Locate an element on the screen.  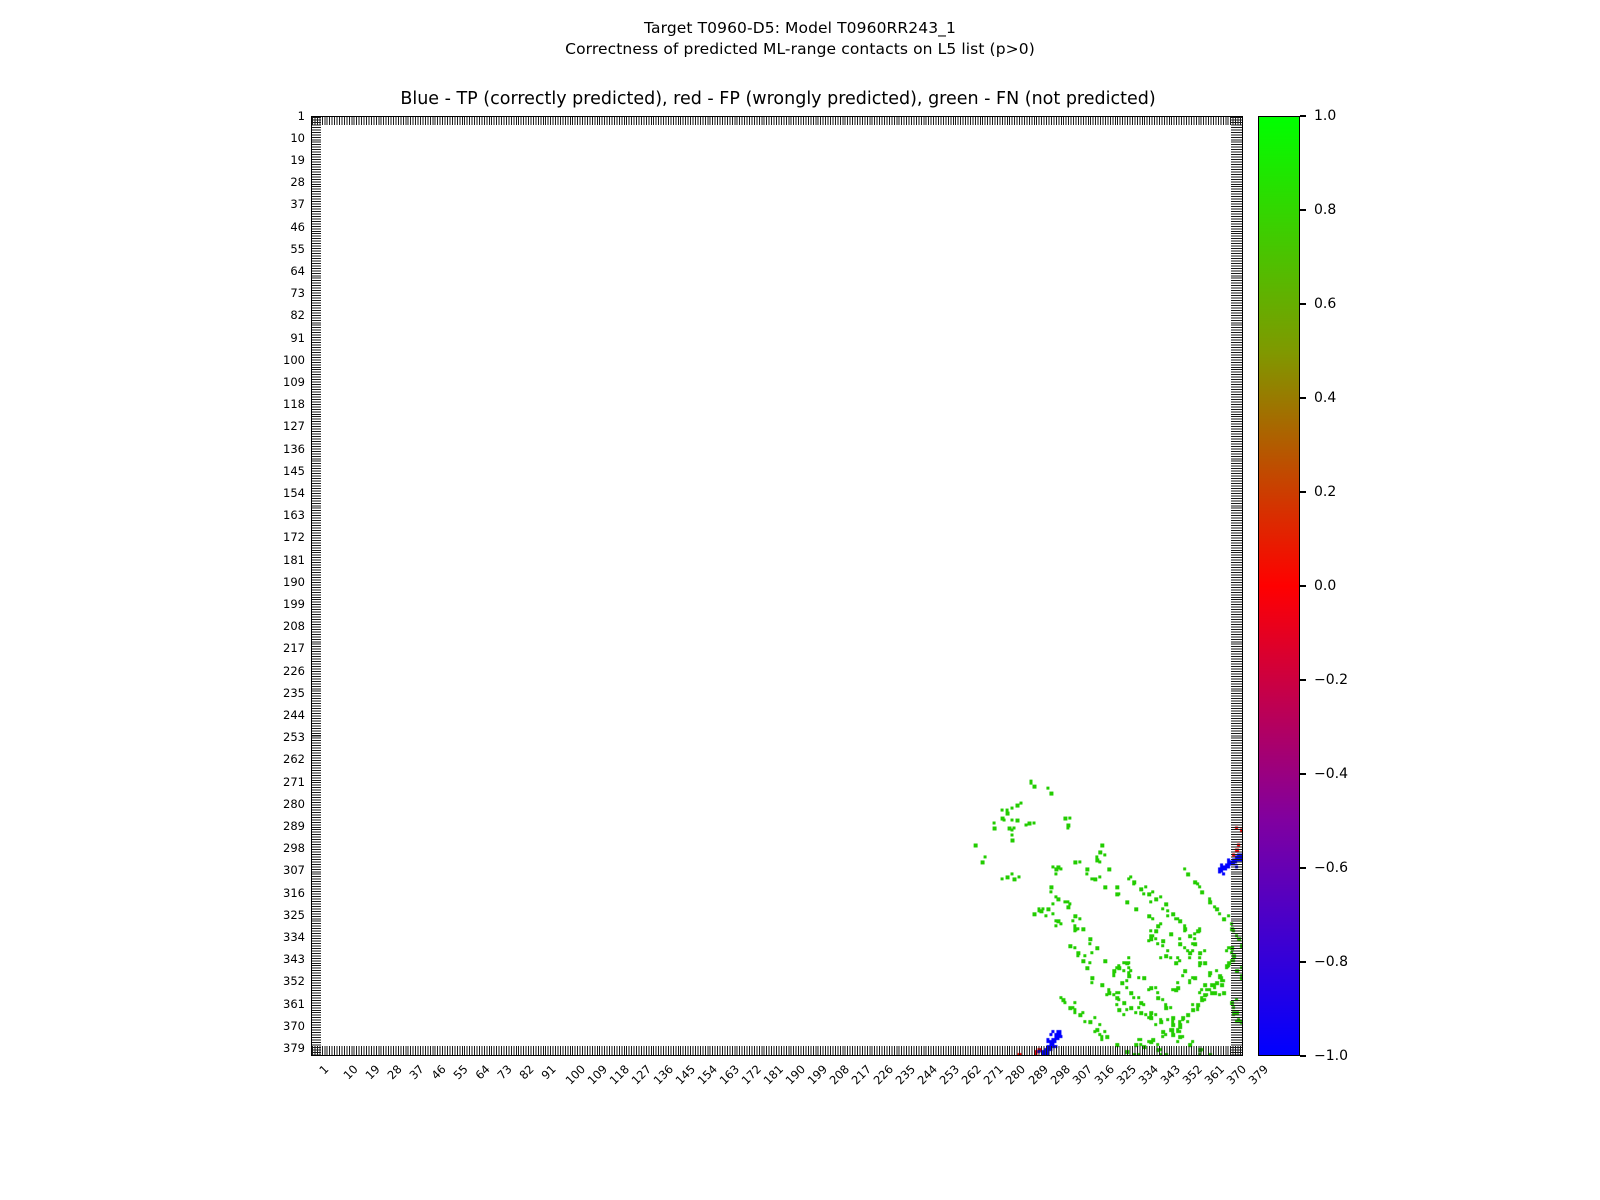
y-axis-tick-label: 199 is located at coordinates (294, 604).